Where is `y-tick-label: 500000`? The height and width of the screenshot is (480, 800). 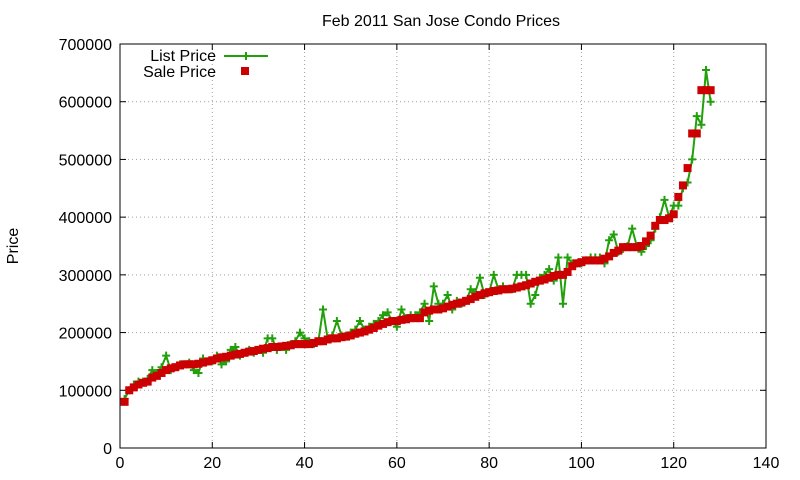 y-tick-label: 500000 is located at coordinates (85, 160).